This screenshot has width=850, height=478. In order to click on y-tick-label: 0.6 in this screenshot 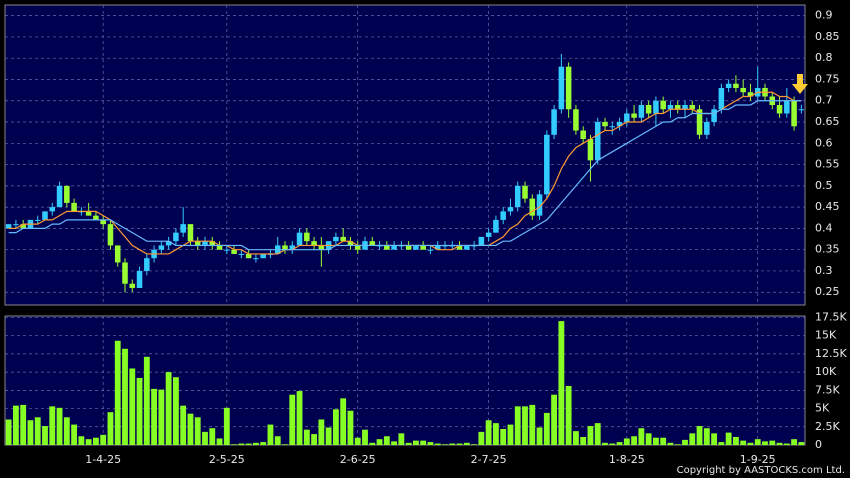, I will do `click(824, 142)`.